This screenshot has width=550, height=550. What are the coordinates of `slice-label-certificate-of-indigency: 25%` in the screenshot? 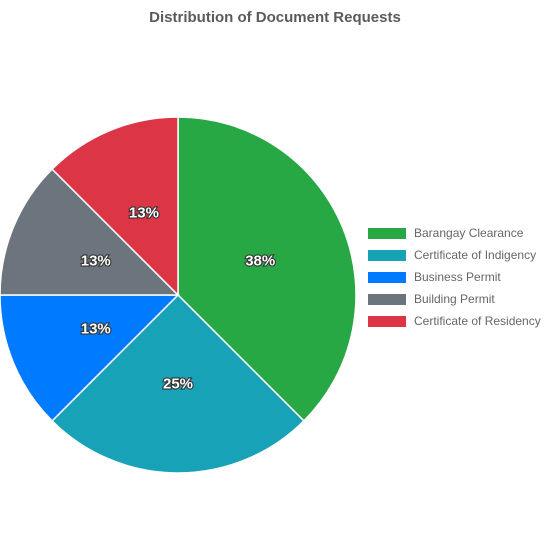 It's located at (178, 384).